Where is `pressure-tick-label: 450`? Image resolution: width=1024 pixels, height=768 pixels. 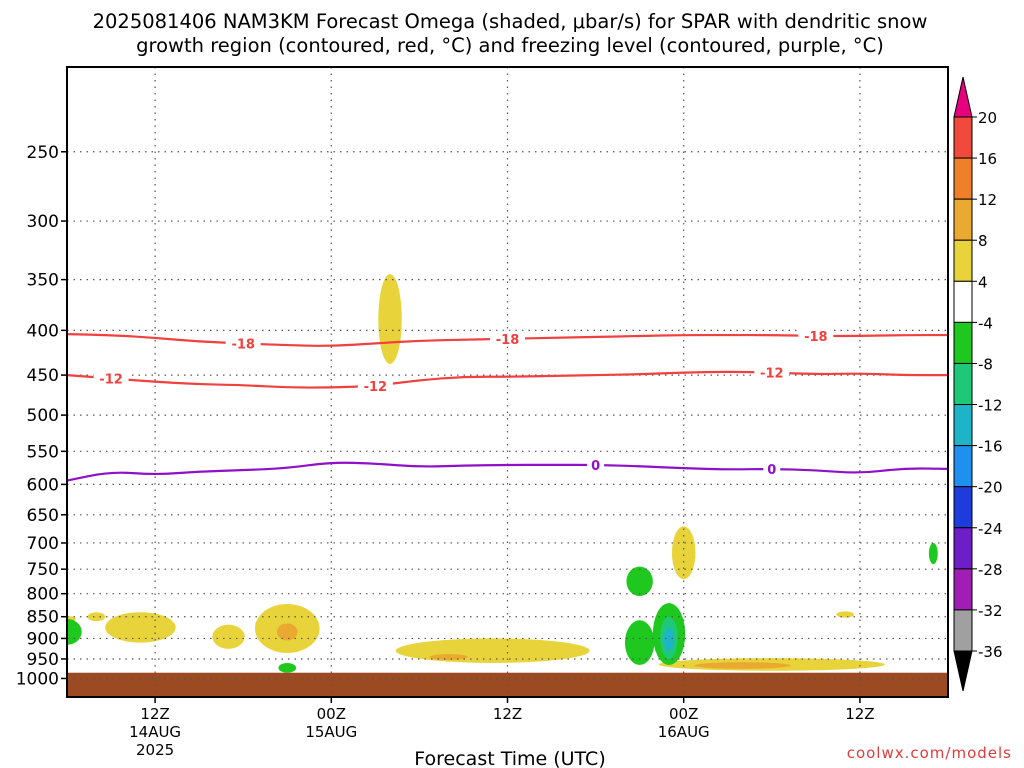
pressure-tick-label: 450 is located at coordinates (43, 376).